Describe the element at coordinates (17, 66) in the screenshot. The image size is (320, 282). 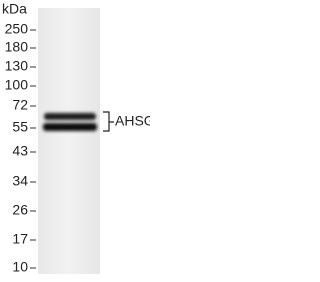
I see `marker-label: 130` at that location.